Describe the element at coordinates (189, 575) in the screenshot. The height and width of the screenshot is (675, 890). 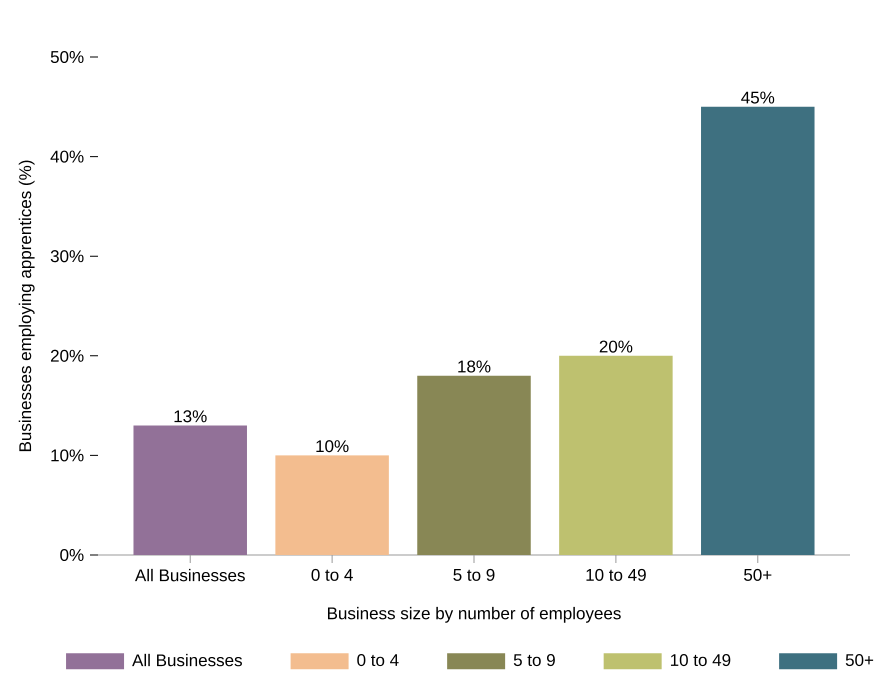
I see `x-tick-label: All Businesses` at that location.